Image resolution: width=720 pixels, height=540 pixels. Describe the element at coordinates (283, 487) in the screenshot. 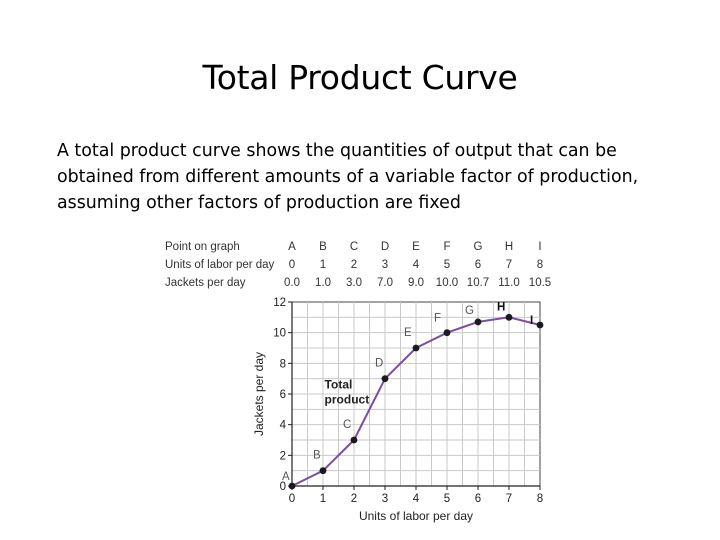

I see `y-tick-label: 0` at that location.